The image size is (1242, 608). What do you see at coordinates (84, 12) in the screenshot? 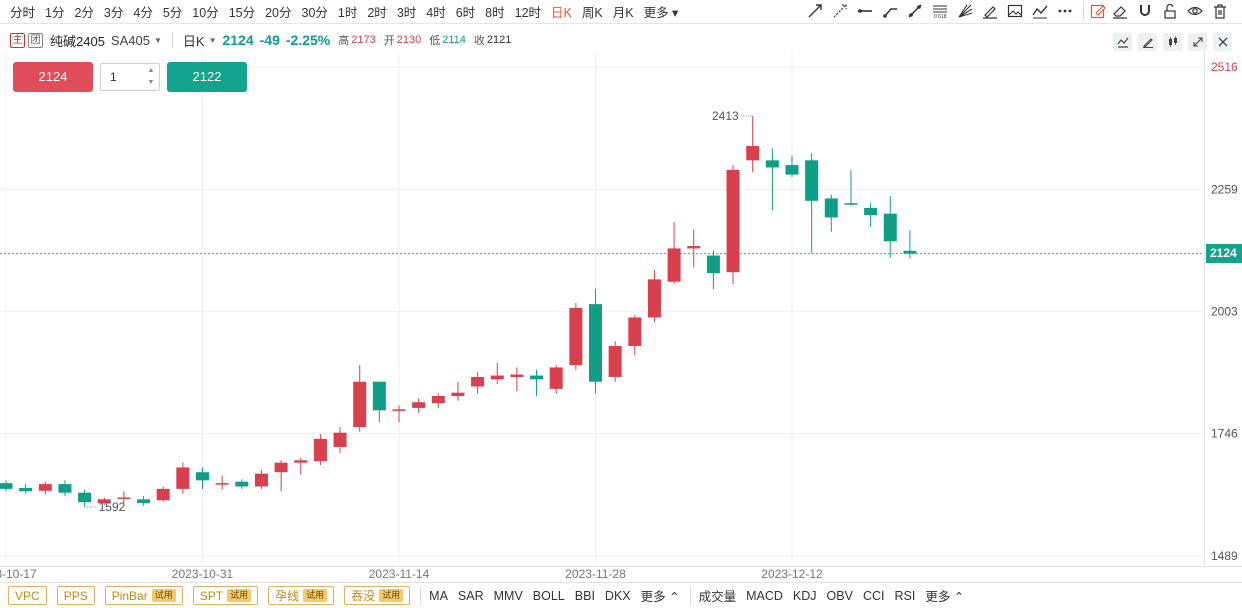
I see `period-tab: 2分` at bounding box center [84, 12].